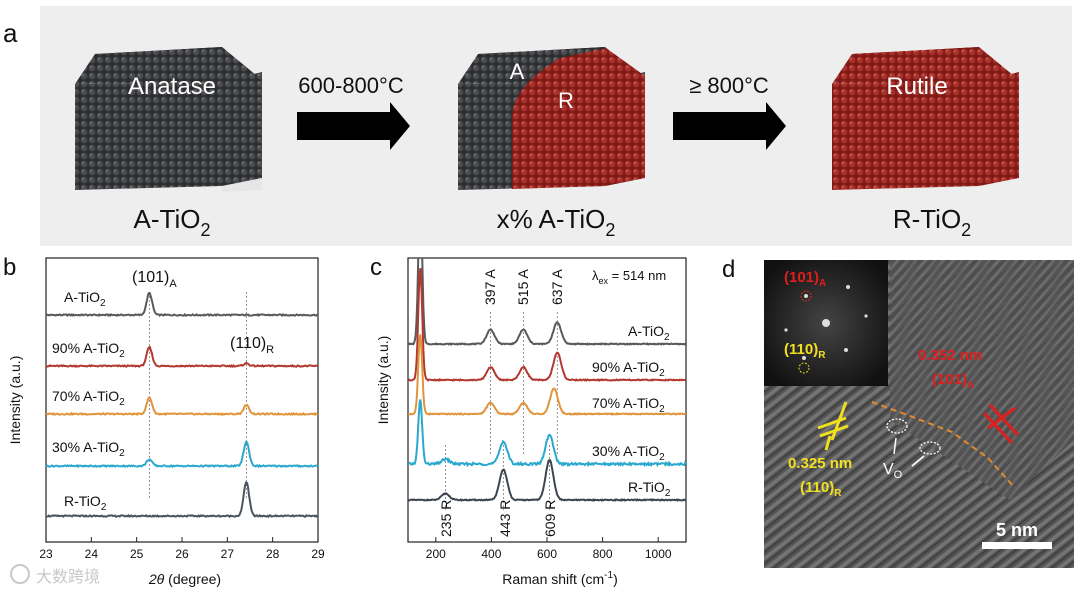 Image resolution: width=1080 pixels, height=594 pixels. I want to click on d-spacing-rutile: 0.325 nm, so click(820, 463).